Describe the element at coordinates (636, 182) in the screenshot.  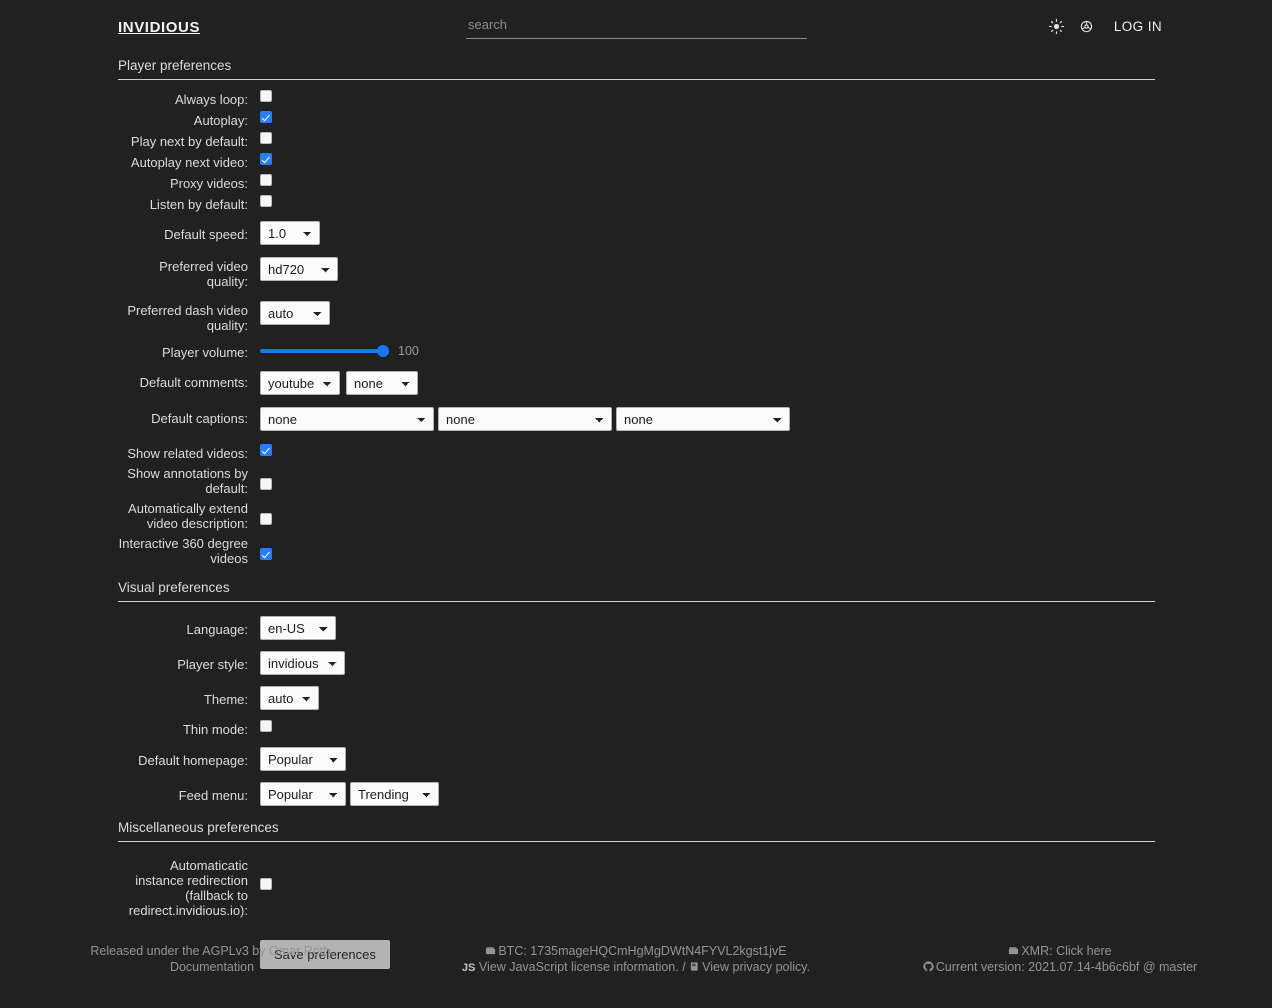
I see `pref-row-proxy-videos: Proxy videos:` at that location.